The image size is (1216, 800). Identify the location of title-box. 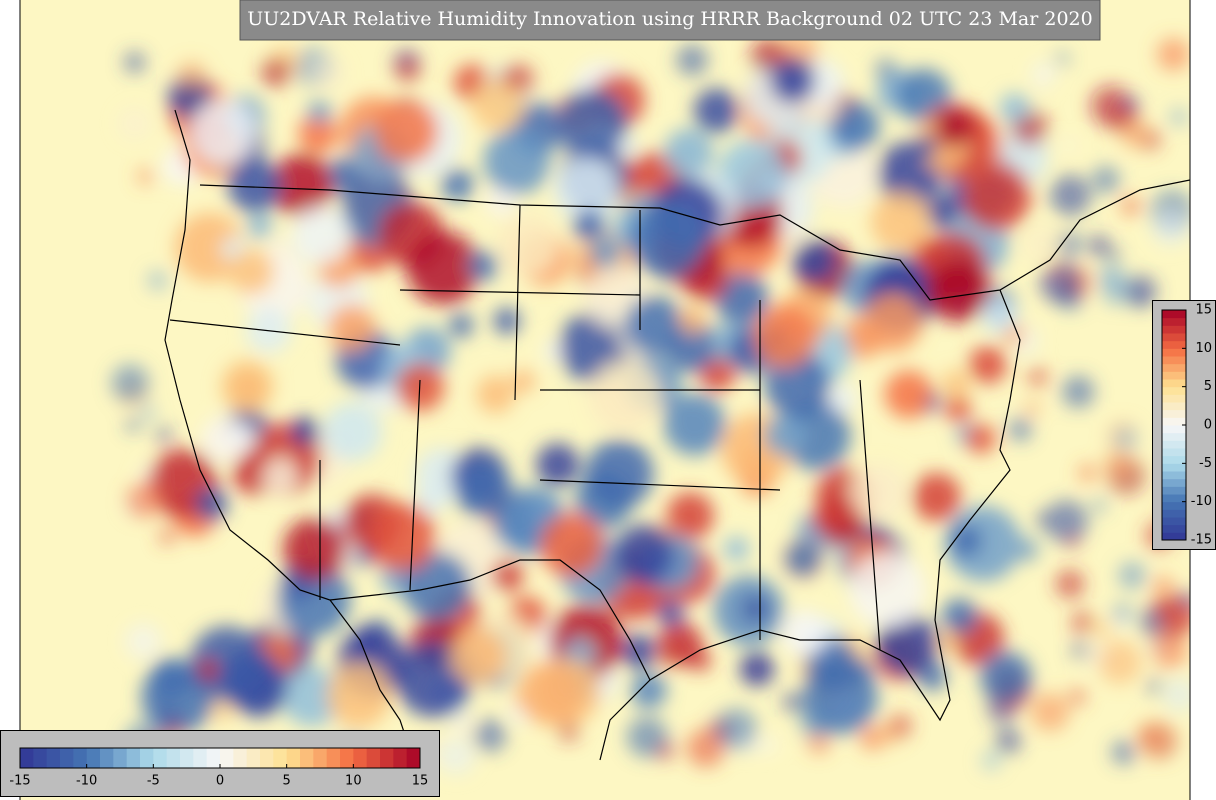
(670, 20).